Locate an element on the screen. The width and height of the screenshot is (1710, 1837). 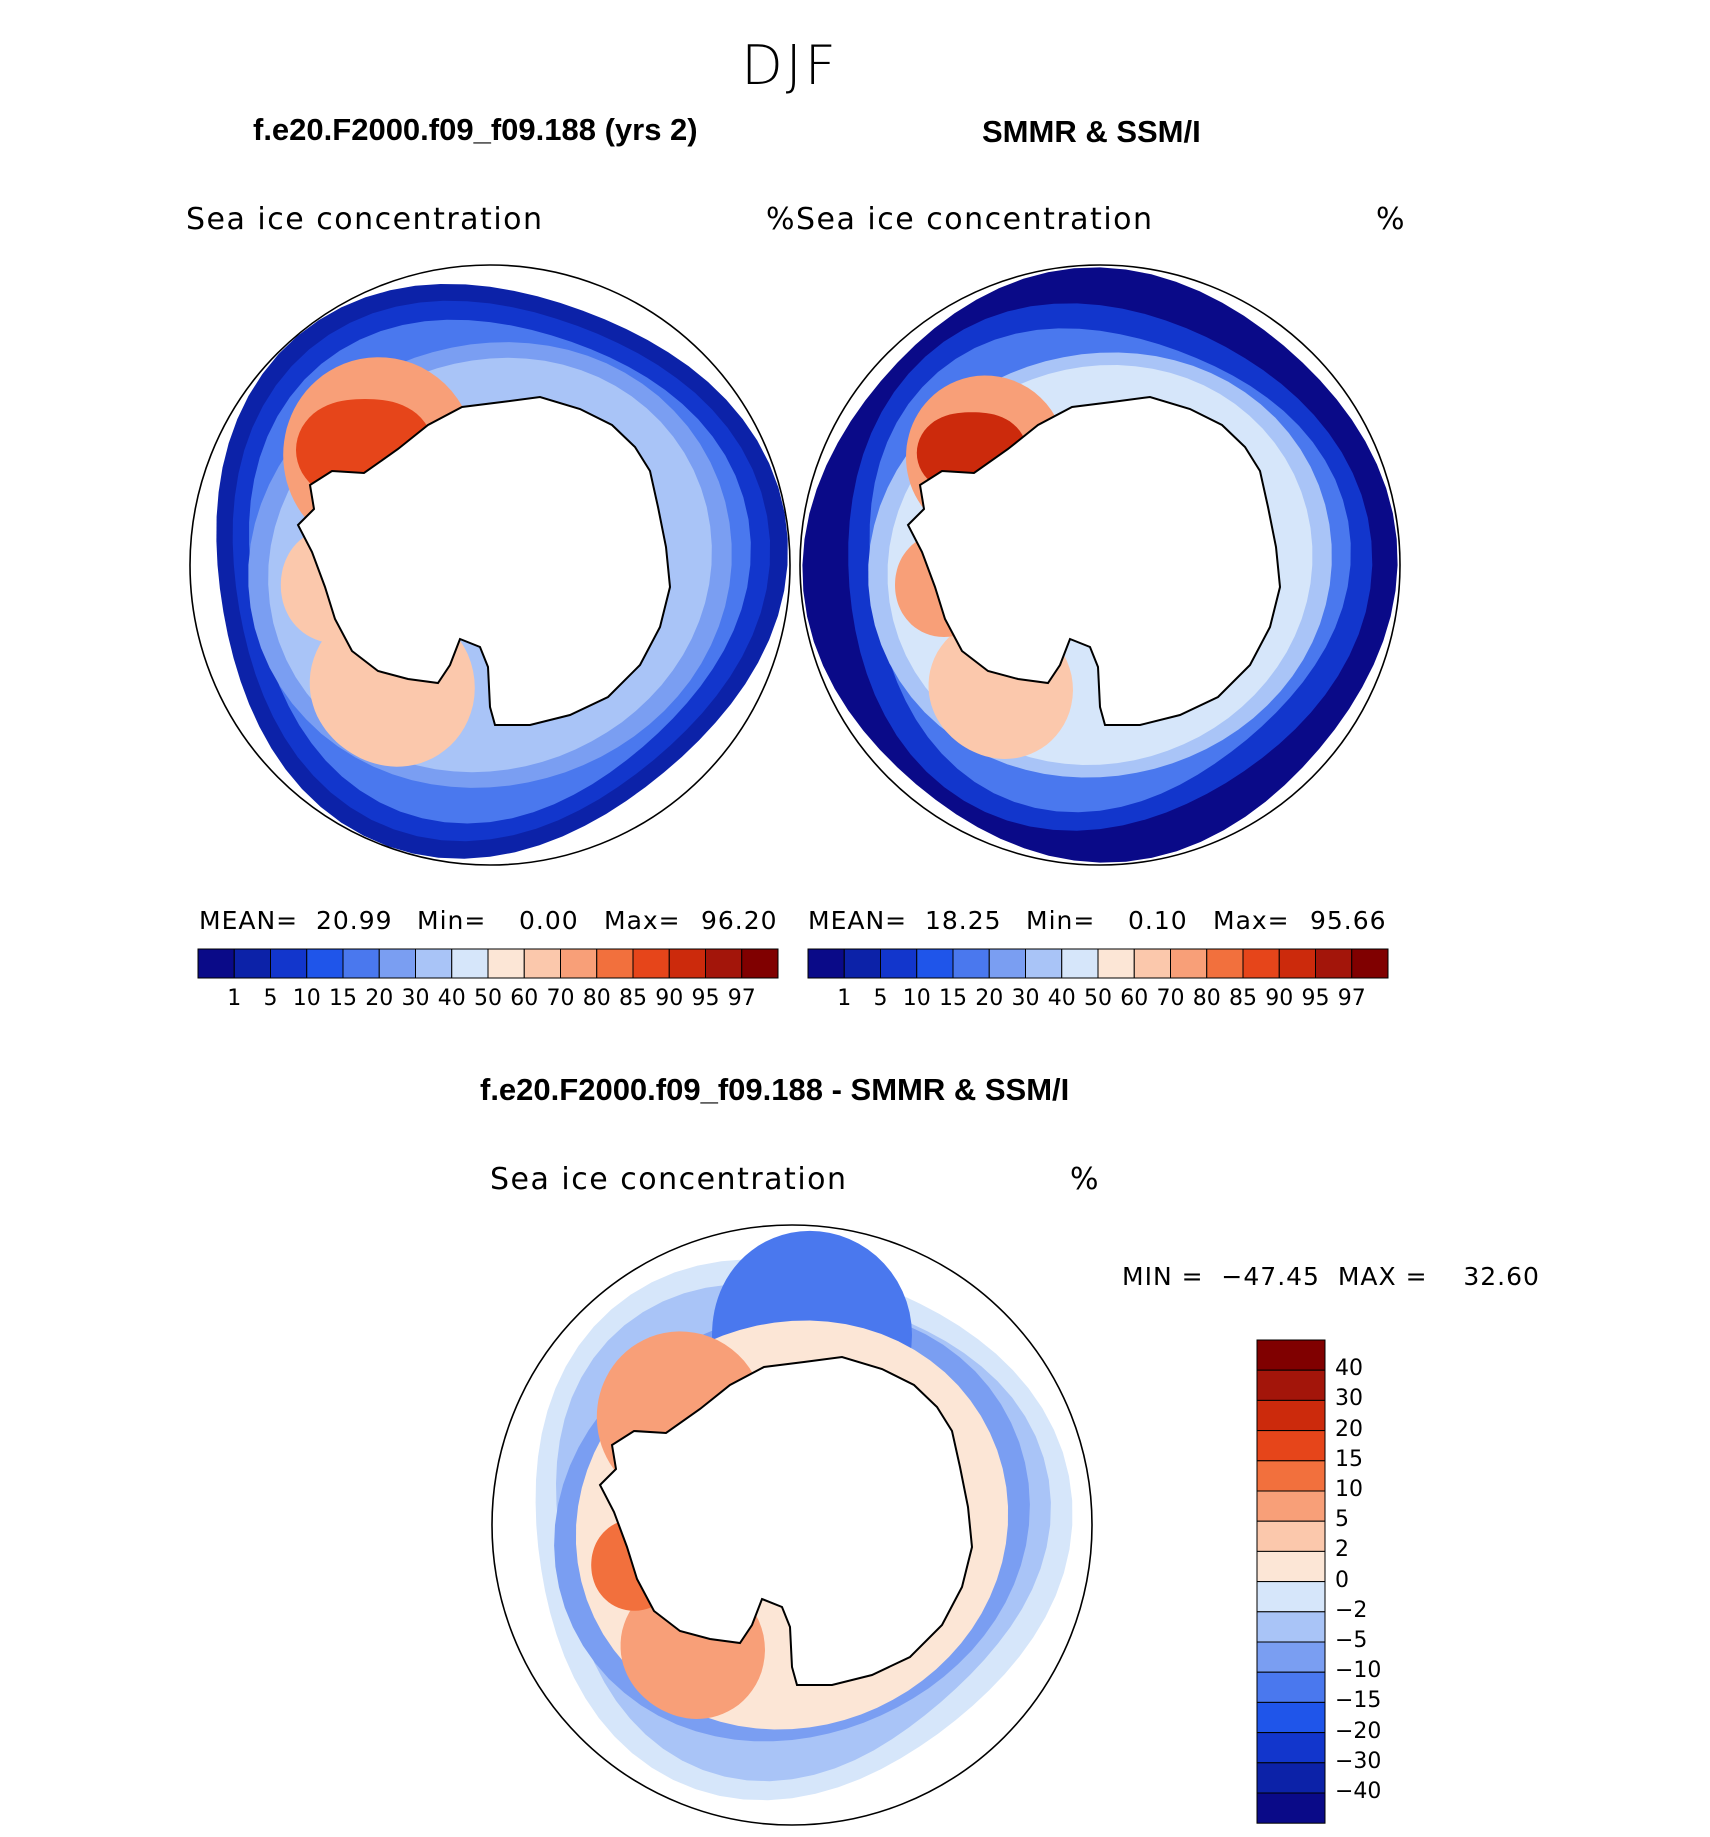
colorbar-3-tick-label: −10 is located at coordinates (1358, 1671).